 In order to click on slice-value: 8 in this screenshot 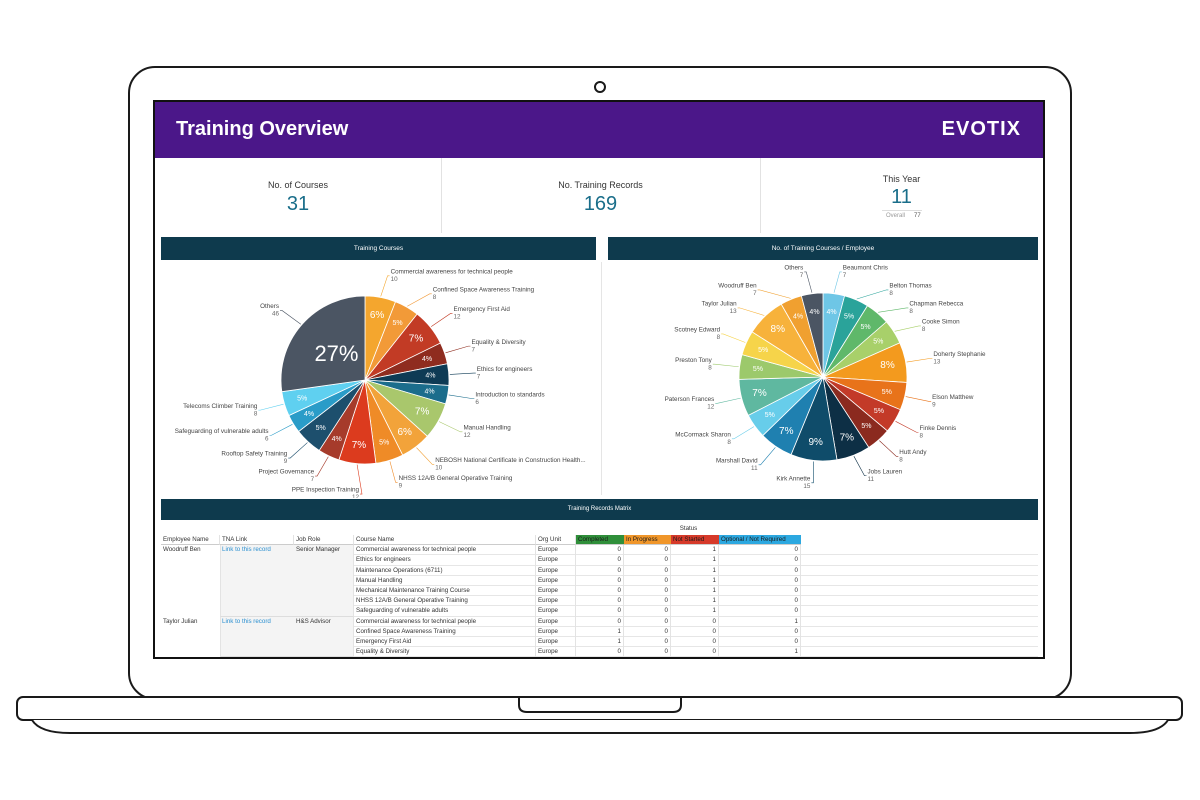, I will do `click(435, 297)`.